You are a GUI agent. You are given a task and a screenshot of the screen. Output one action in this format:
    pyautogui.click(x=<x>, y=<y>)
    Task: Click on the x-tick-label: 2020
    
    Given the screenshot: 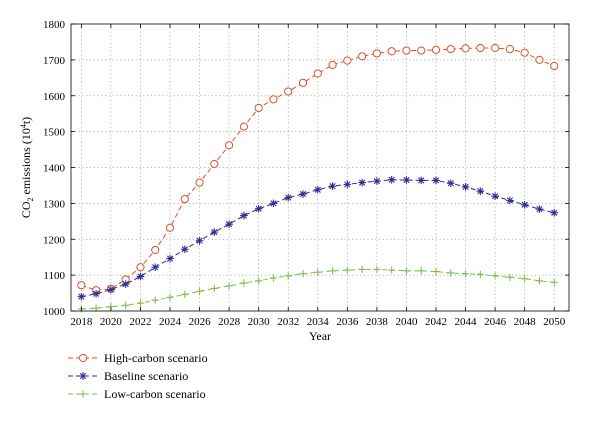 What is the action you would take?
    pyautogui.click(x=111, y=322)
    